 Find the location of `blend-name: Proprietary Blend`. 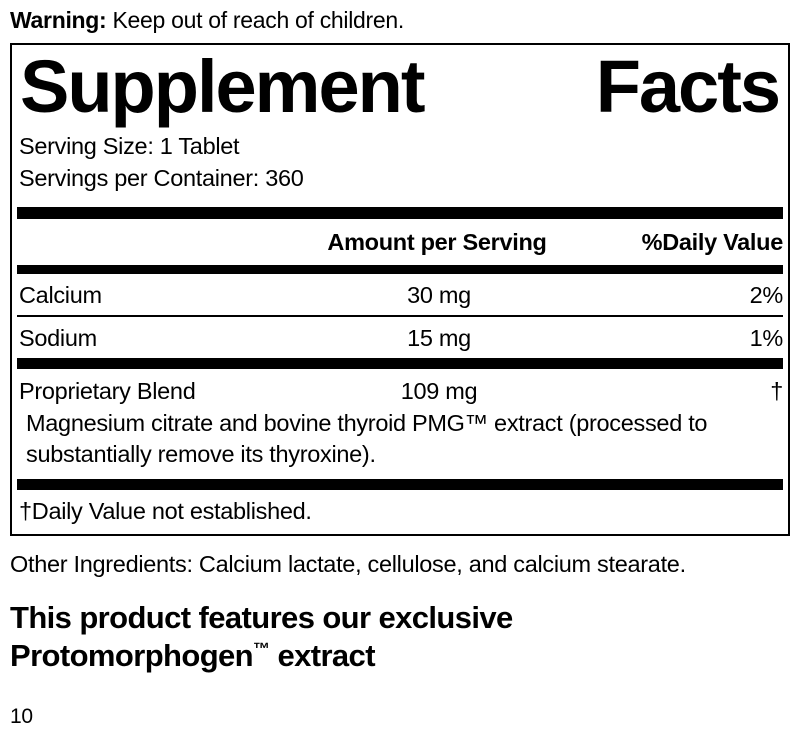

blend-name: Proprietary Blend is located at coordinates (107, 391).